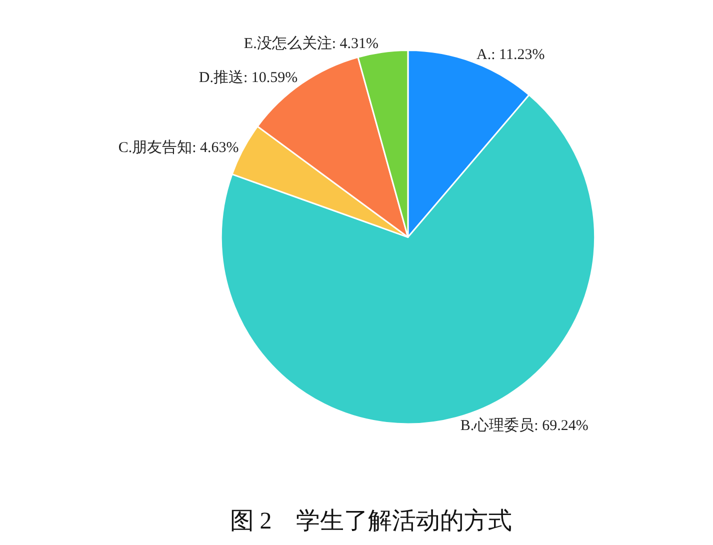 The width and height of the screenshot is (713, 545). What do you see at coordinates (248, 77) in the screenshot?
I see `slice-label: D.推送: 10.59%` at bounding box center [248, 77].